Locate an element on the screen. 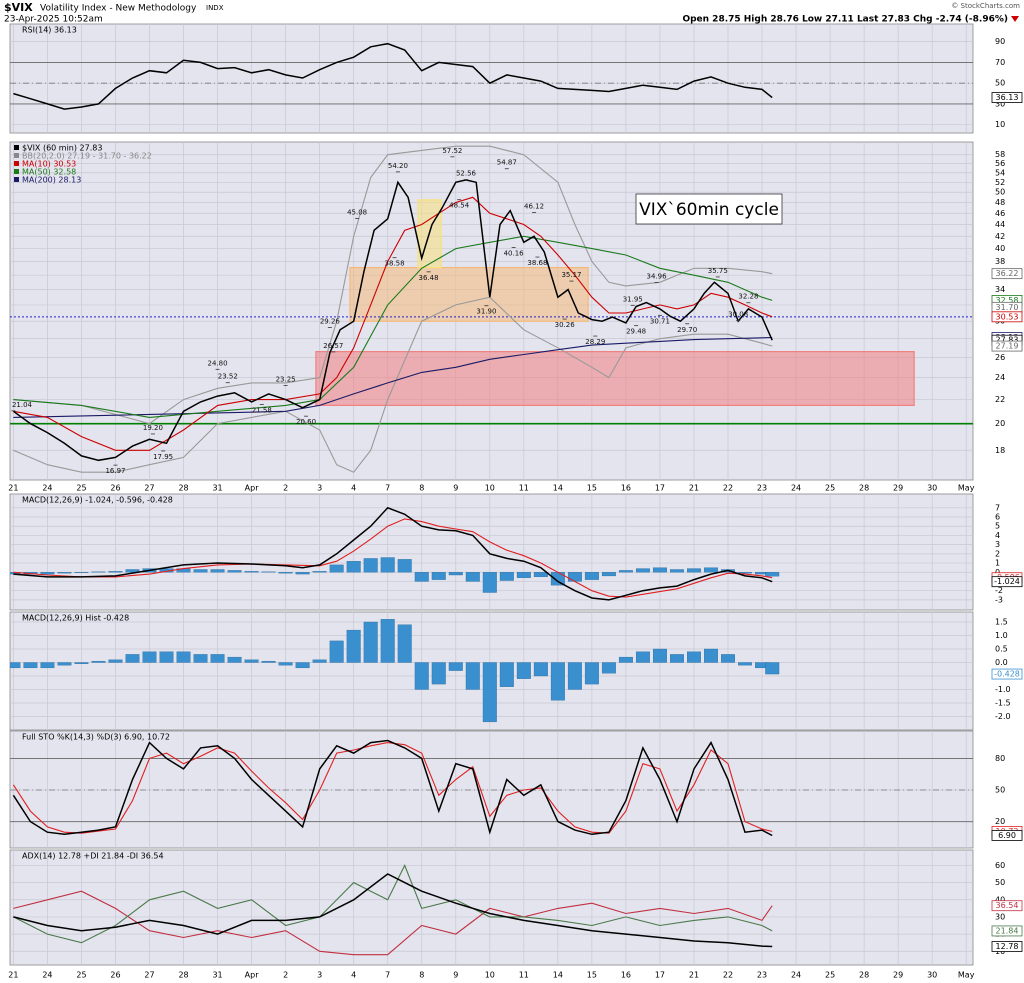 The width and height of the screenshot is (1024, 983). x-tick-label: 14 is located at coordinates (558, 488).